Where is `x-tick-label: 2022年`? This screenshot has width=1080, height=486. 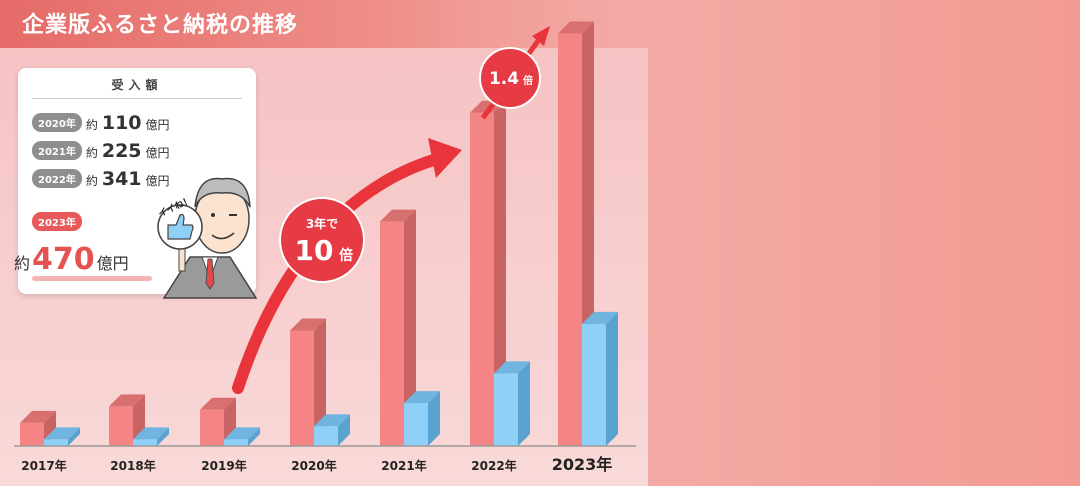 x-tick-label: 2022年 is located at coordinates (493, 465).